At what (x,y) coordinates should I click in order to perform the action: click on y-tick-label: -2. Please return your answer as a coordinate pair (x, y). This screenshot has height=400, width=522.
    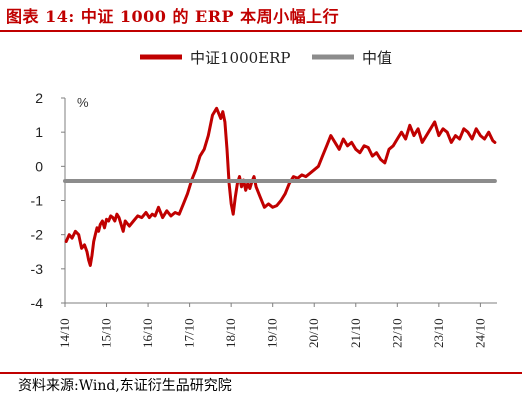
    Looking at the image, I should click on (37, 235).